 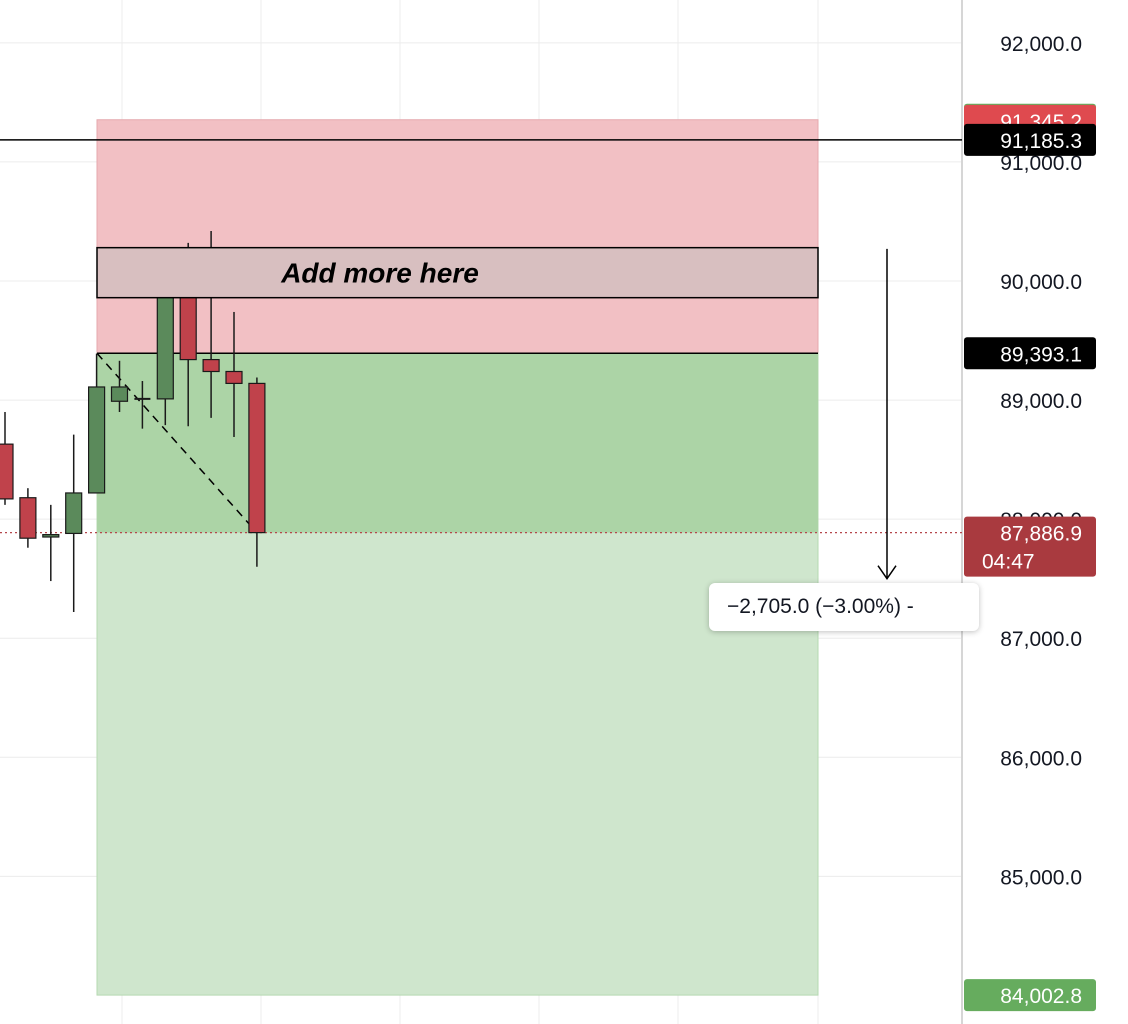 What do you see at coordinates (1008, 562) in the screenshot?
I see `countdown-label: 04:47` at bounding box center [1008, 562].